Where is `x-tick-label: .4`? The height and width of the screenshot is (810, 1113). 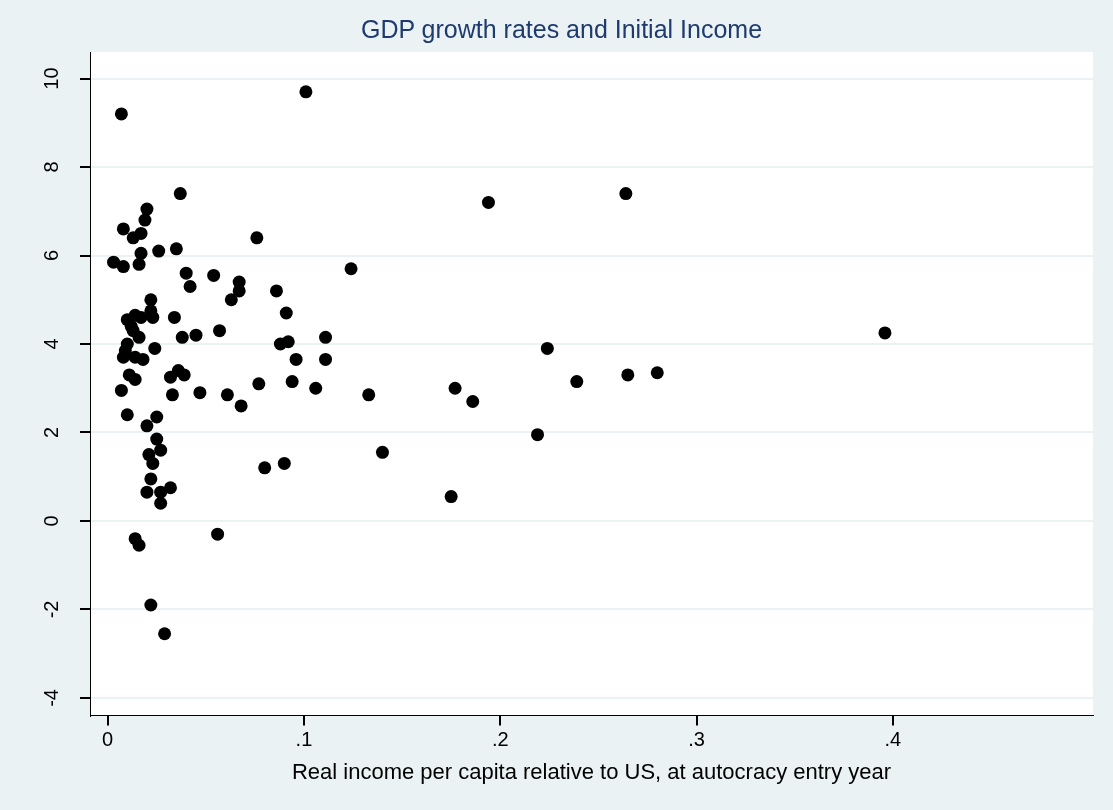 x-tick-label: .4 is located at coordinates (893, 739).